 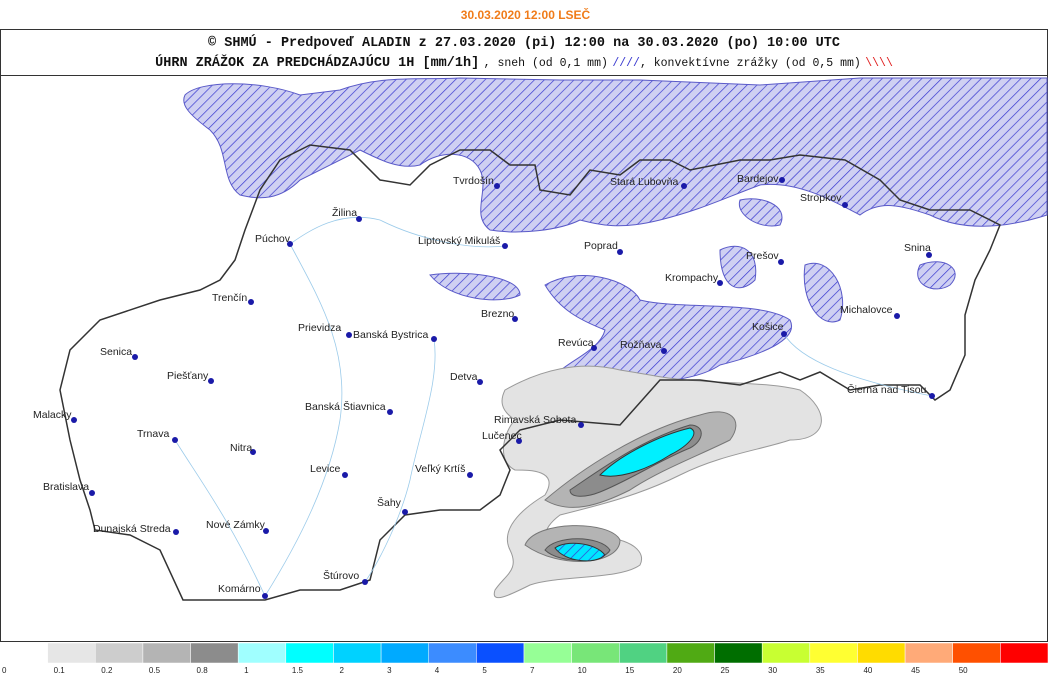 I want to click on city-label: Rožňava, so click(x=641, y=345).